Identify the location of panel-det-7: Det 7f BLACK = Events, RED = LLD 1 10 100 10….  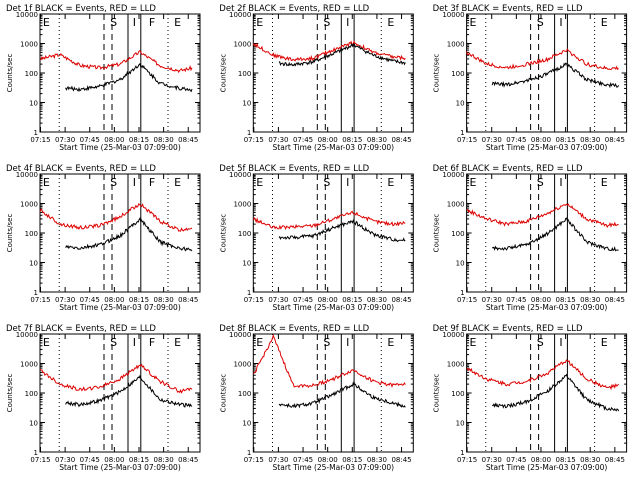
(103, 398).